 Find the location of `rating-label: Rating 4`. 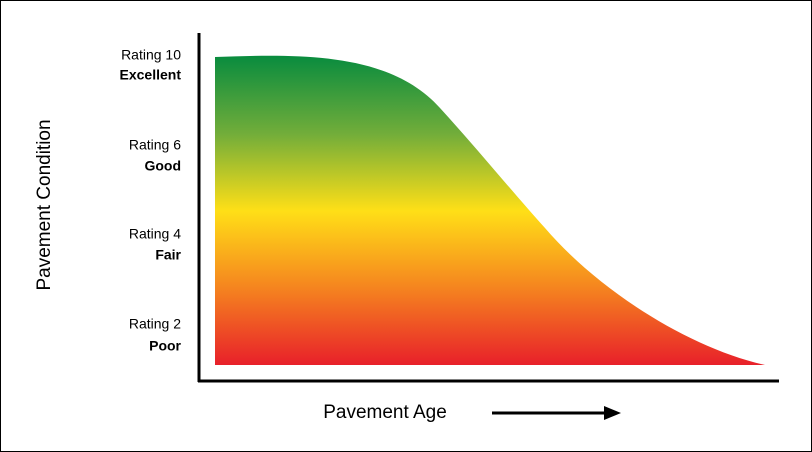

rating-label: Rating 4 is located at coordinates (155, 234).